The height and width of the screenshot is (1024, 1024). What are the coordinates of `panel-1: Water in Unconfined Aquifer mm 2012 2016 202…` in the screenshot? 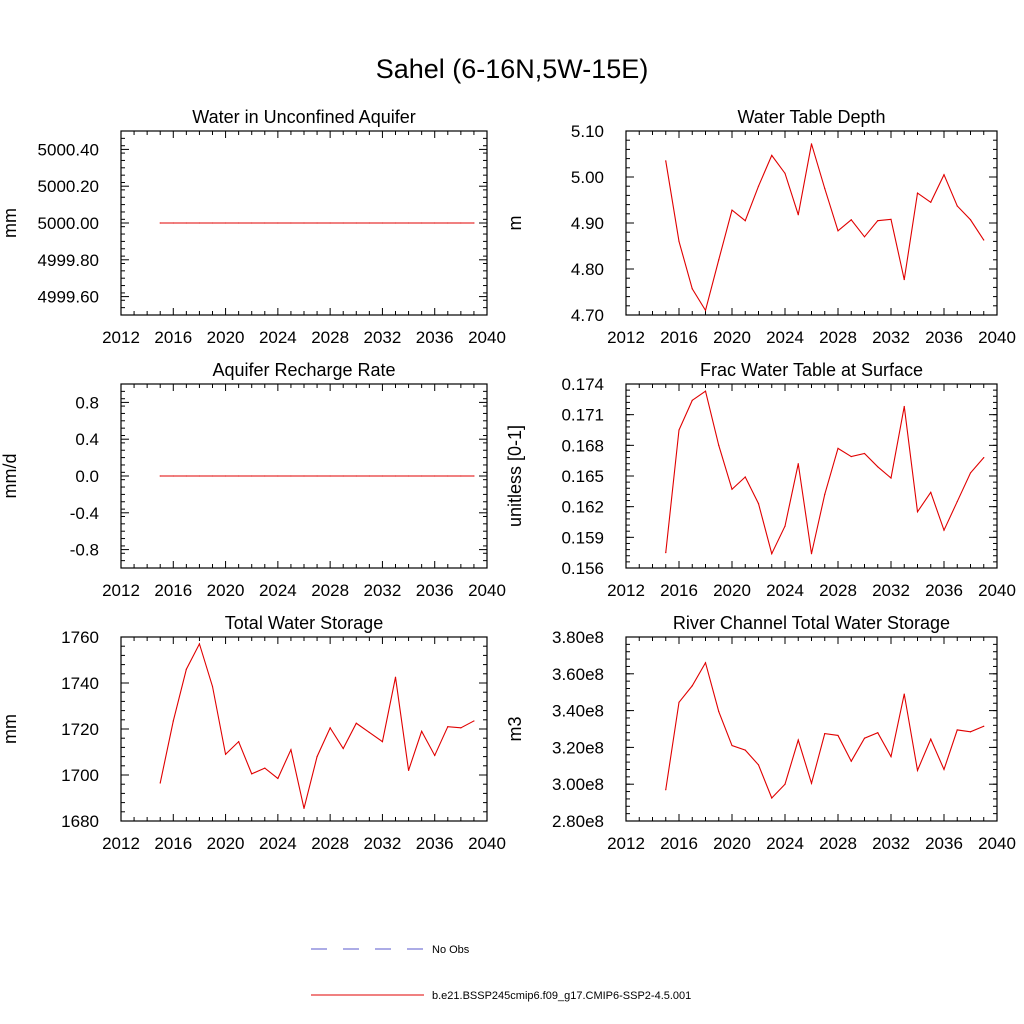 It's located at (253, 227).